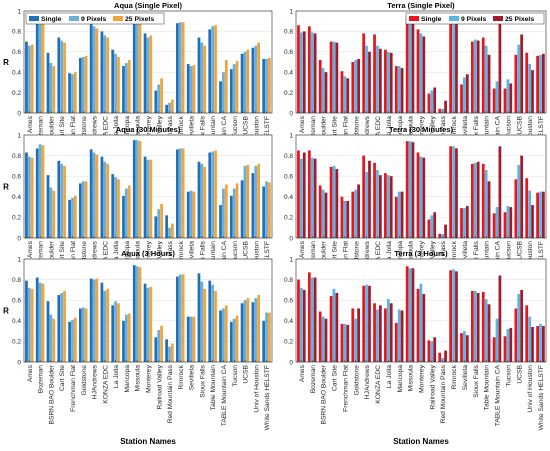  What do you see at coordinates (159, 386) in the screenshot?
I see `x-tick-label: Railroad Valley` at bounding box center [159, 386].